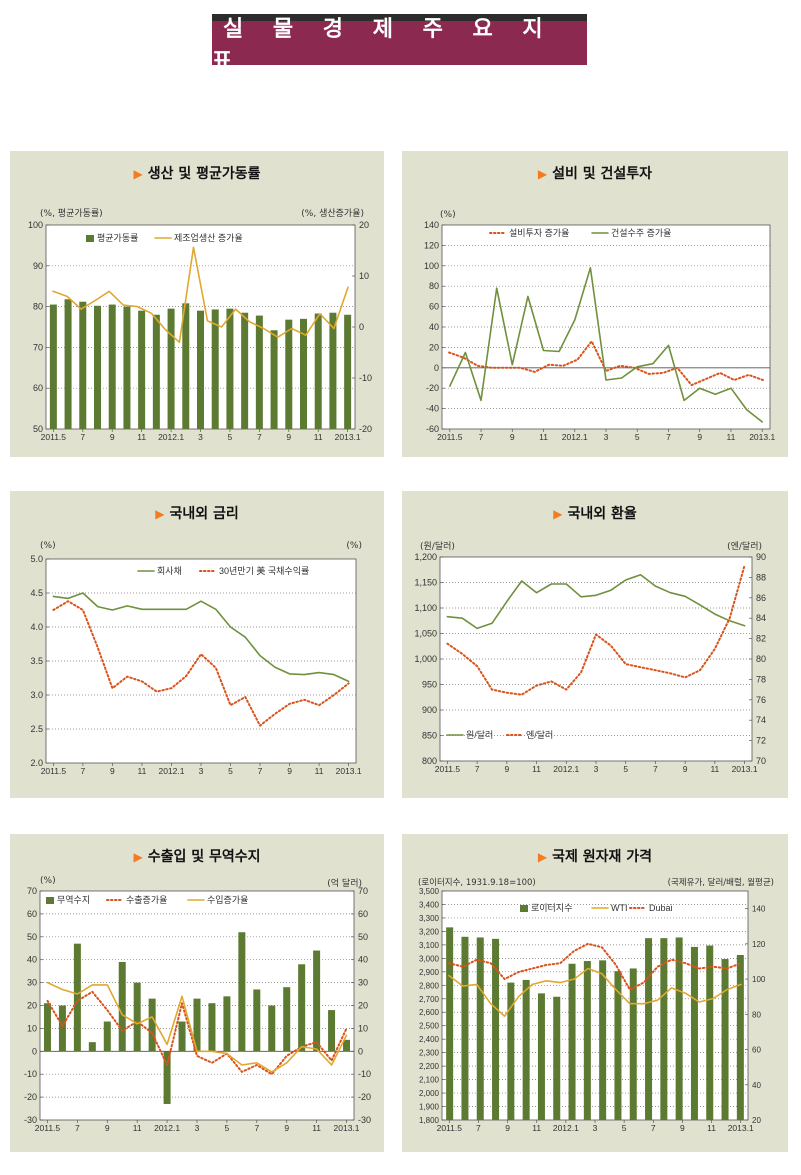 Image resolution: width=801 pixels, height=1175 pixels. What do you see at coordinates (429, 918) in the screenshot?
I see `commodity-left-tick-label: 3,300` at bounding box center [429, 918].